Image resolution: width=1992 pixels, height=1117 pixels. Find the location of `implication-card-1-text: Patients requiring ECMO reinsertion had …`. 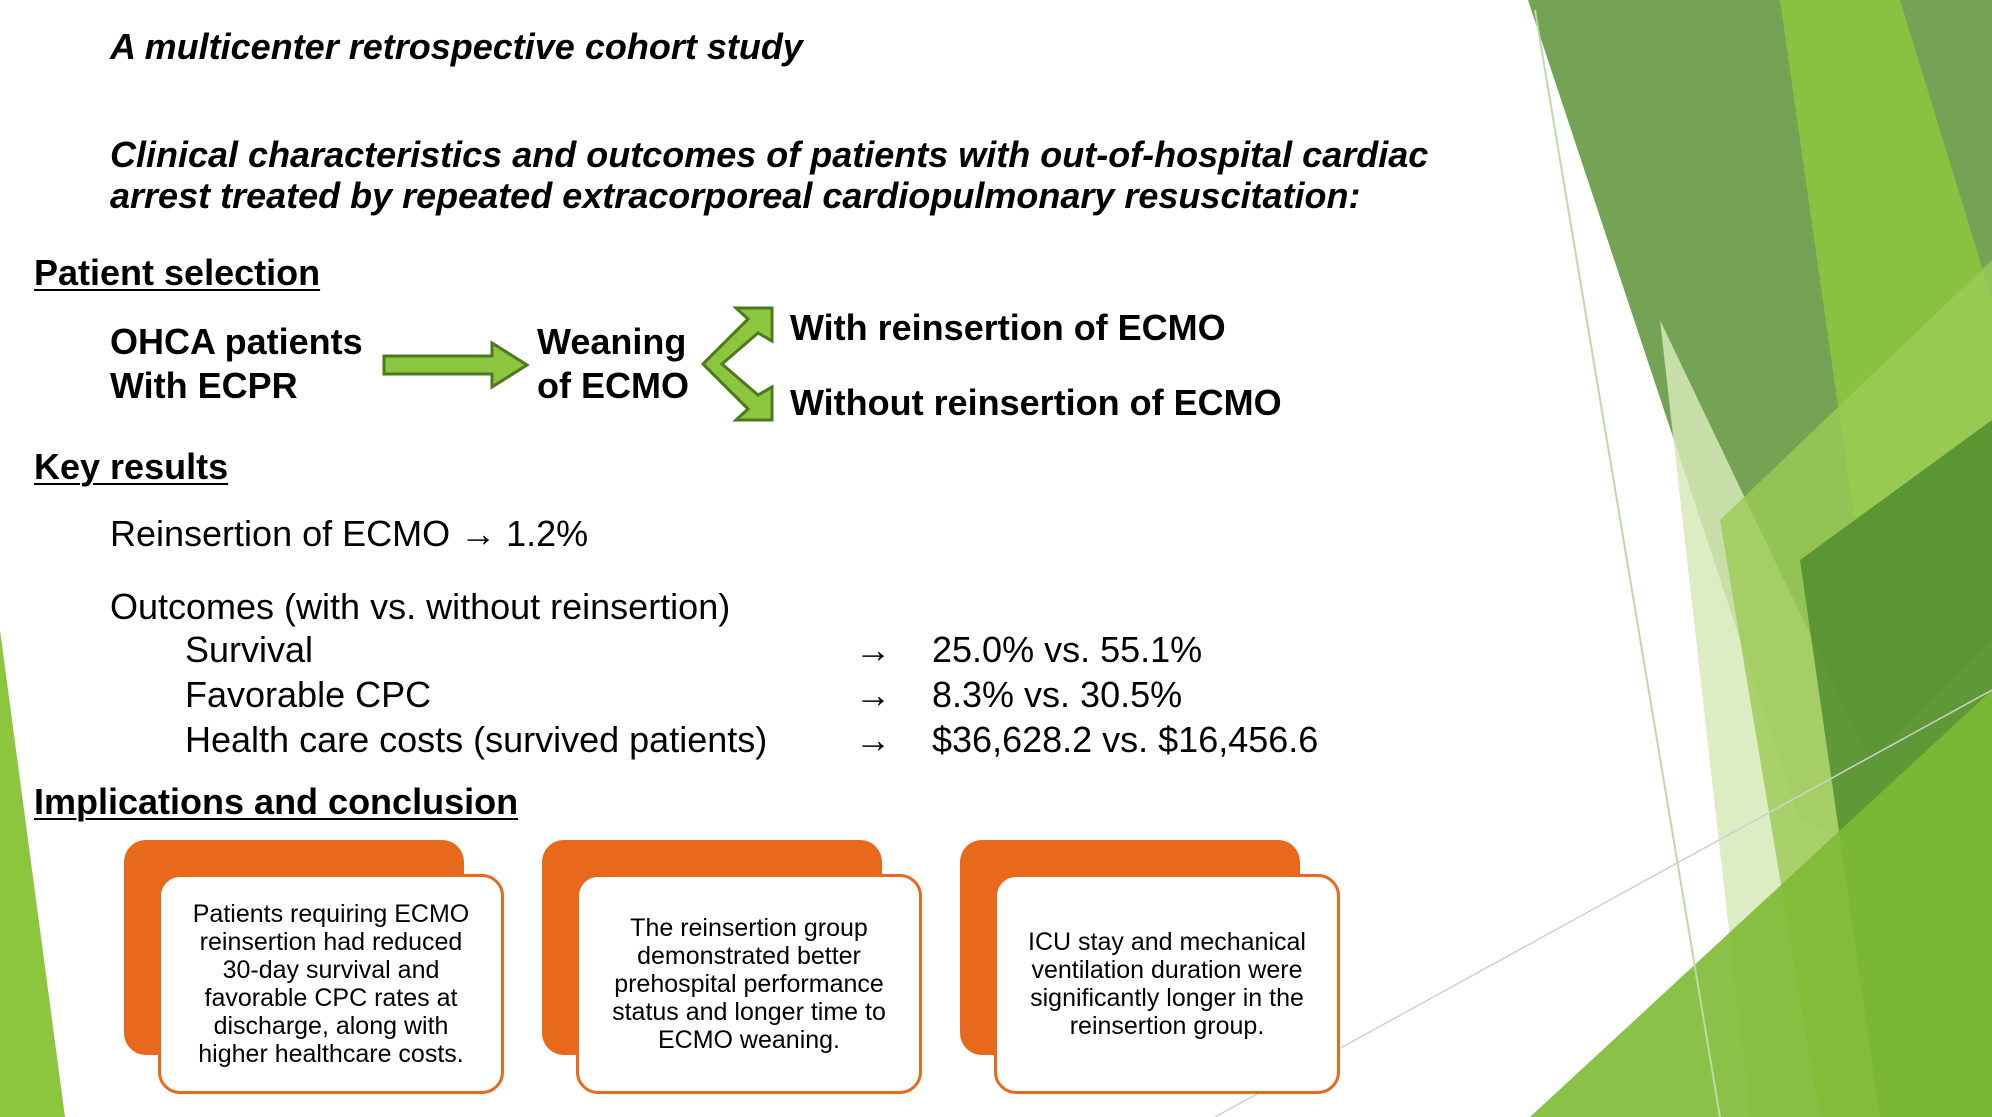

implication-card-1-text: Patients requiring ECMO reinsertion had … is located at coordinates (331, 984).